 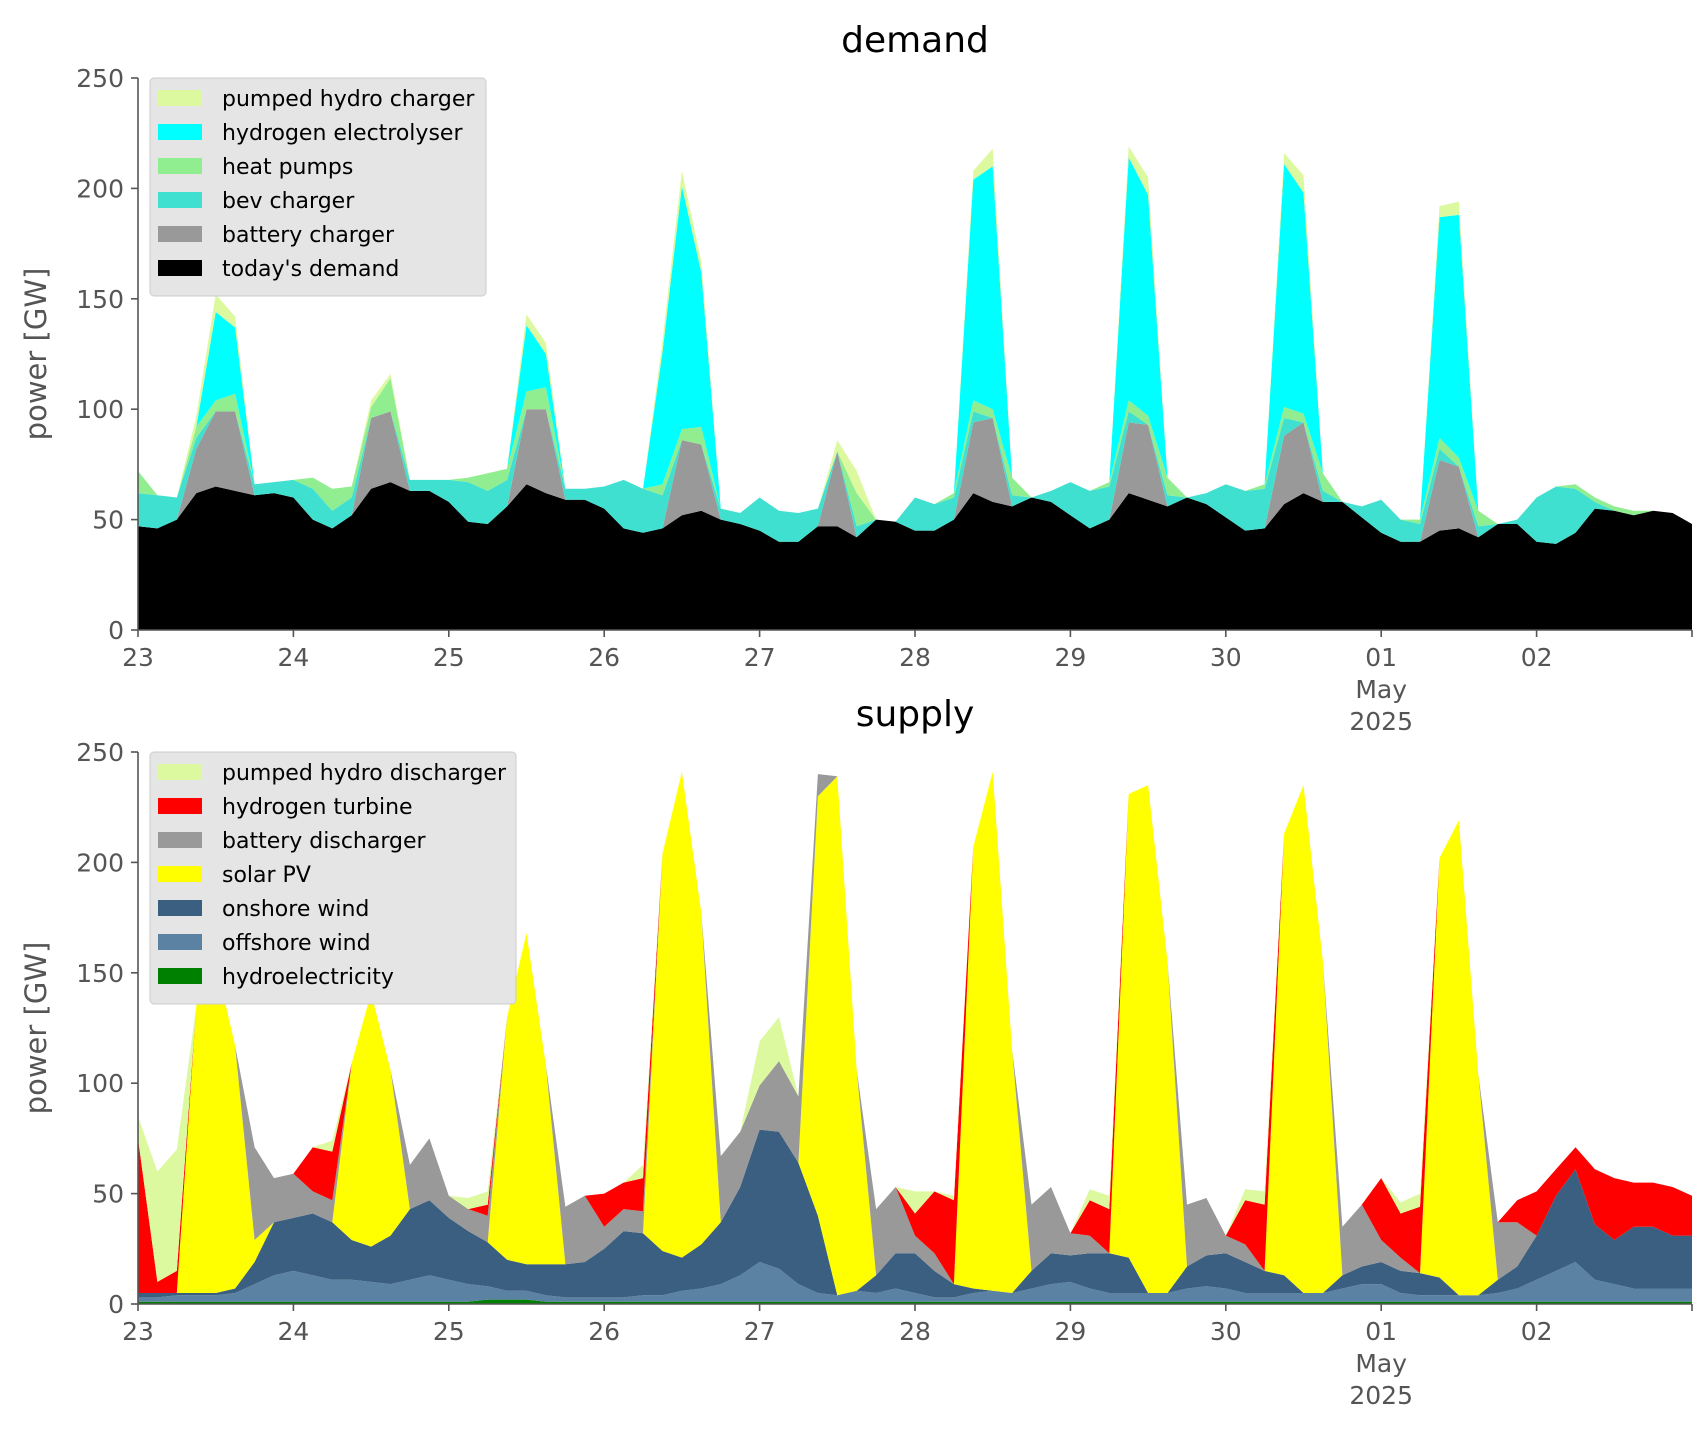 What do you see at coordinates (348, 99) in the screenshot?
I see `legend-label: pumped hydro charger` at bounding box center [348, 99].